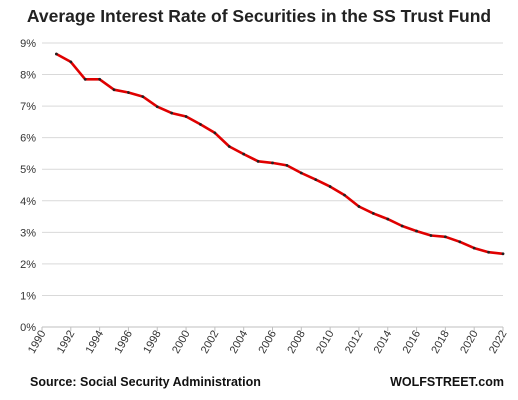 This screenshot has height=400, width=518. I want to click on y-tick-label: 8%, so click(28, 76).